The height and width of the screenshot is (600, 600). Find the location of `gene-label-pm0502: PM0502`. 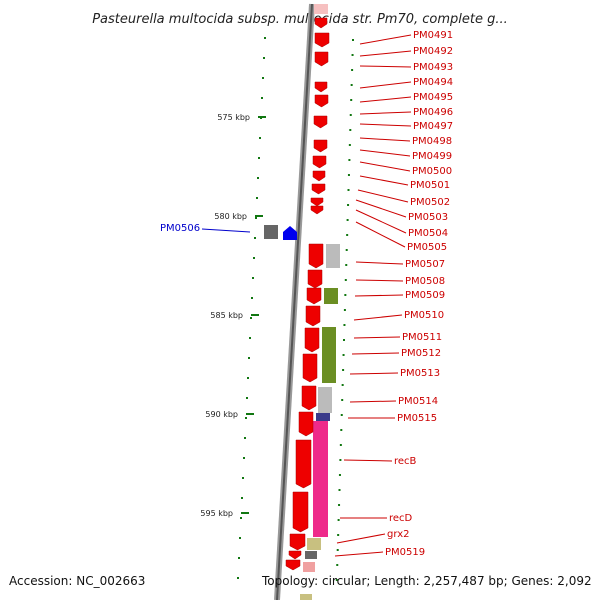

gene-label-pm0502: PM0502 is located at coordinates (430, 202).